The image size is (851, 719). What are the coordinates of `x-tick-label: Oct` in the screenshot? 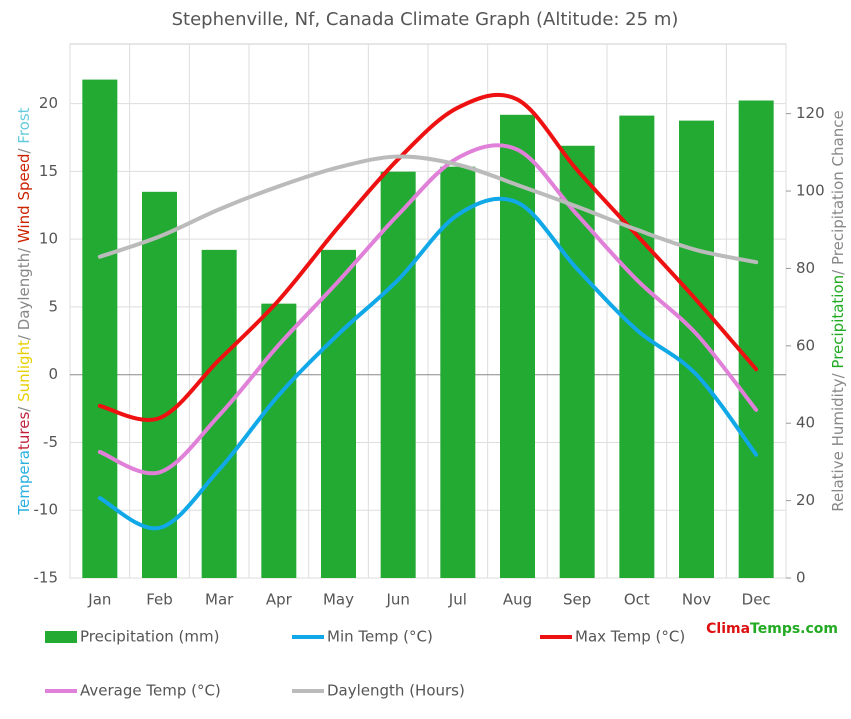 It's located at (637, 600).